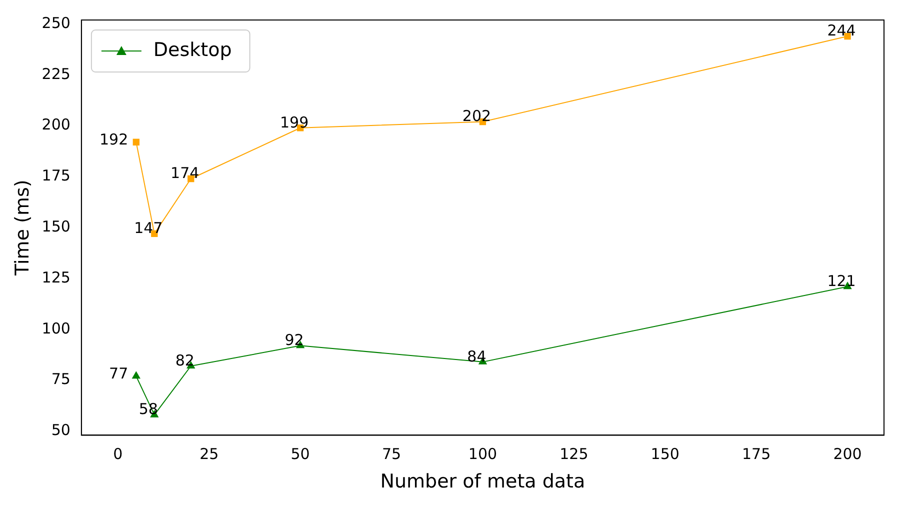  Describe the element at coordinates (300, 454) in the screenshot. I see `x-tick-label: 50` at that location.